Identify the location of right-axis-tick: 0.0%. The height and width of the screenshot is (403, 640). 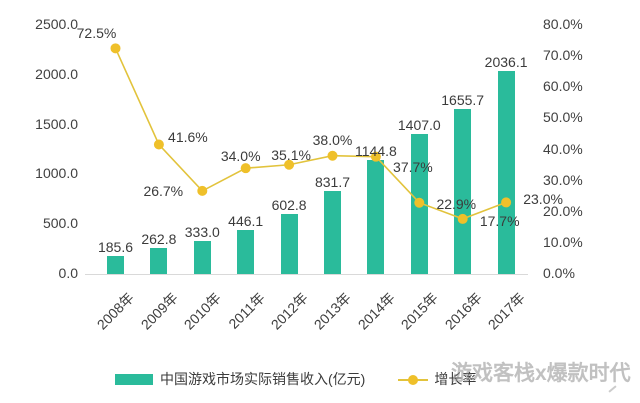
(559, 273).